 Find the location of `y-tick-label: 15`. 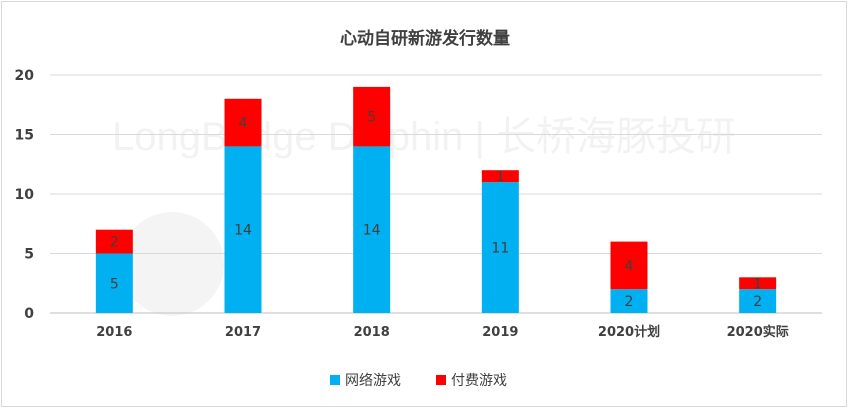

y-tick-label: 15 is located at coordinates (24, 136).